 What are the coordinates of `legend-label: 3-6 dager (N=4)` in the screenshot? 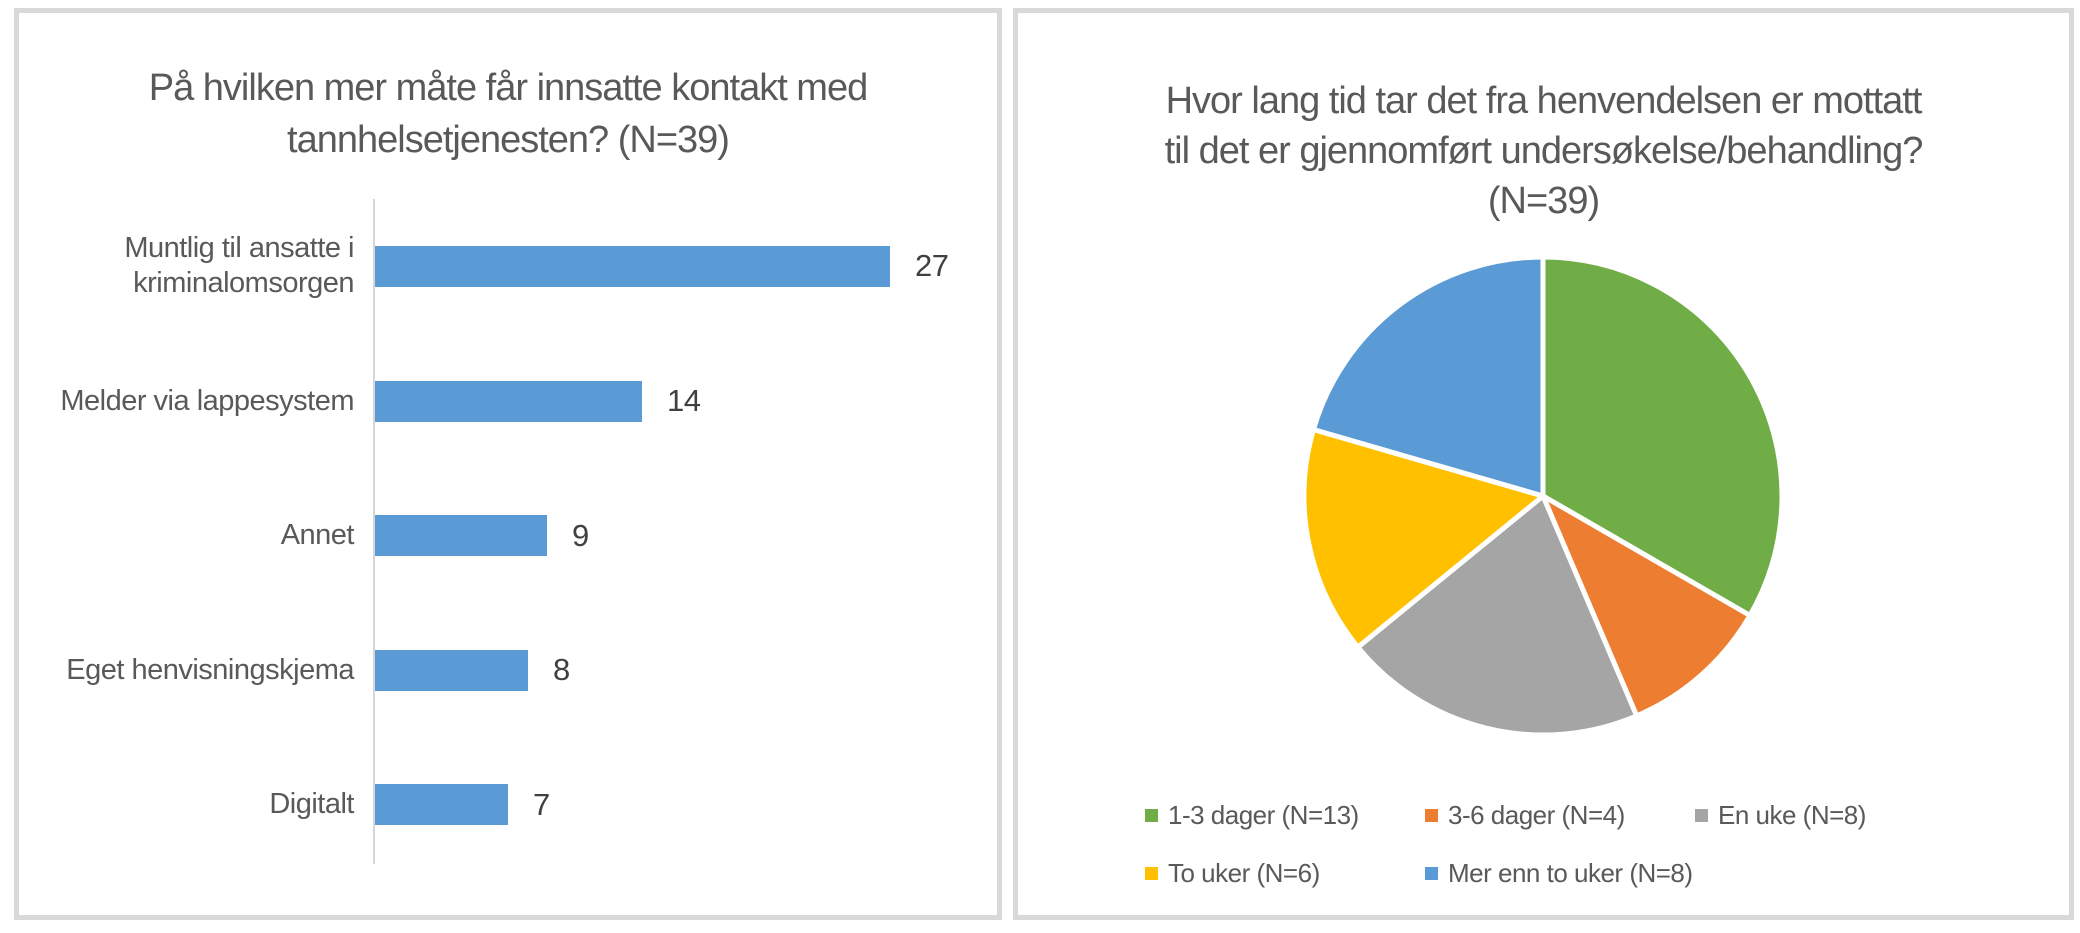 It's located at (1536, 815).